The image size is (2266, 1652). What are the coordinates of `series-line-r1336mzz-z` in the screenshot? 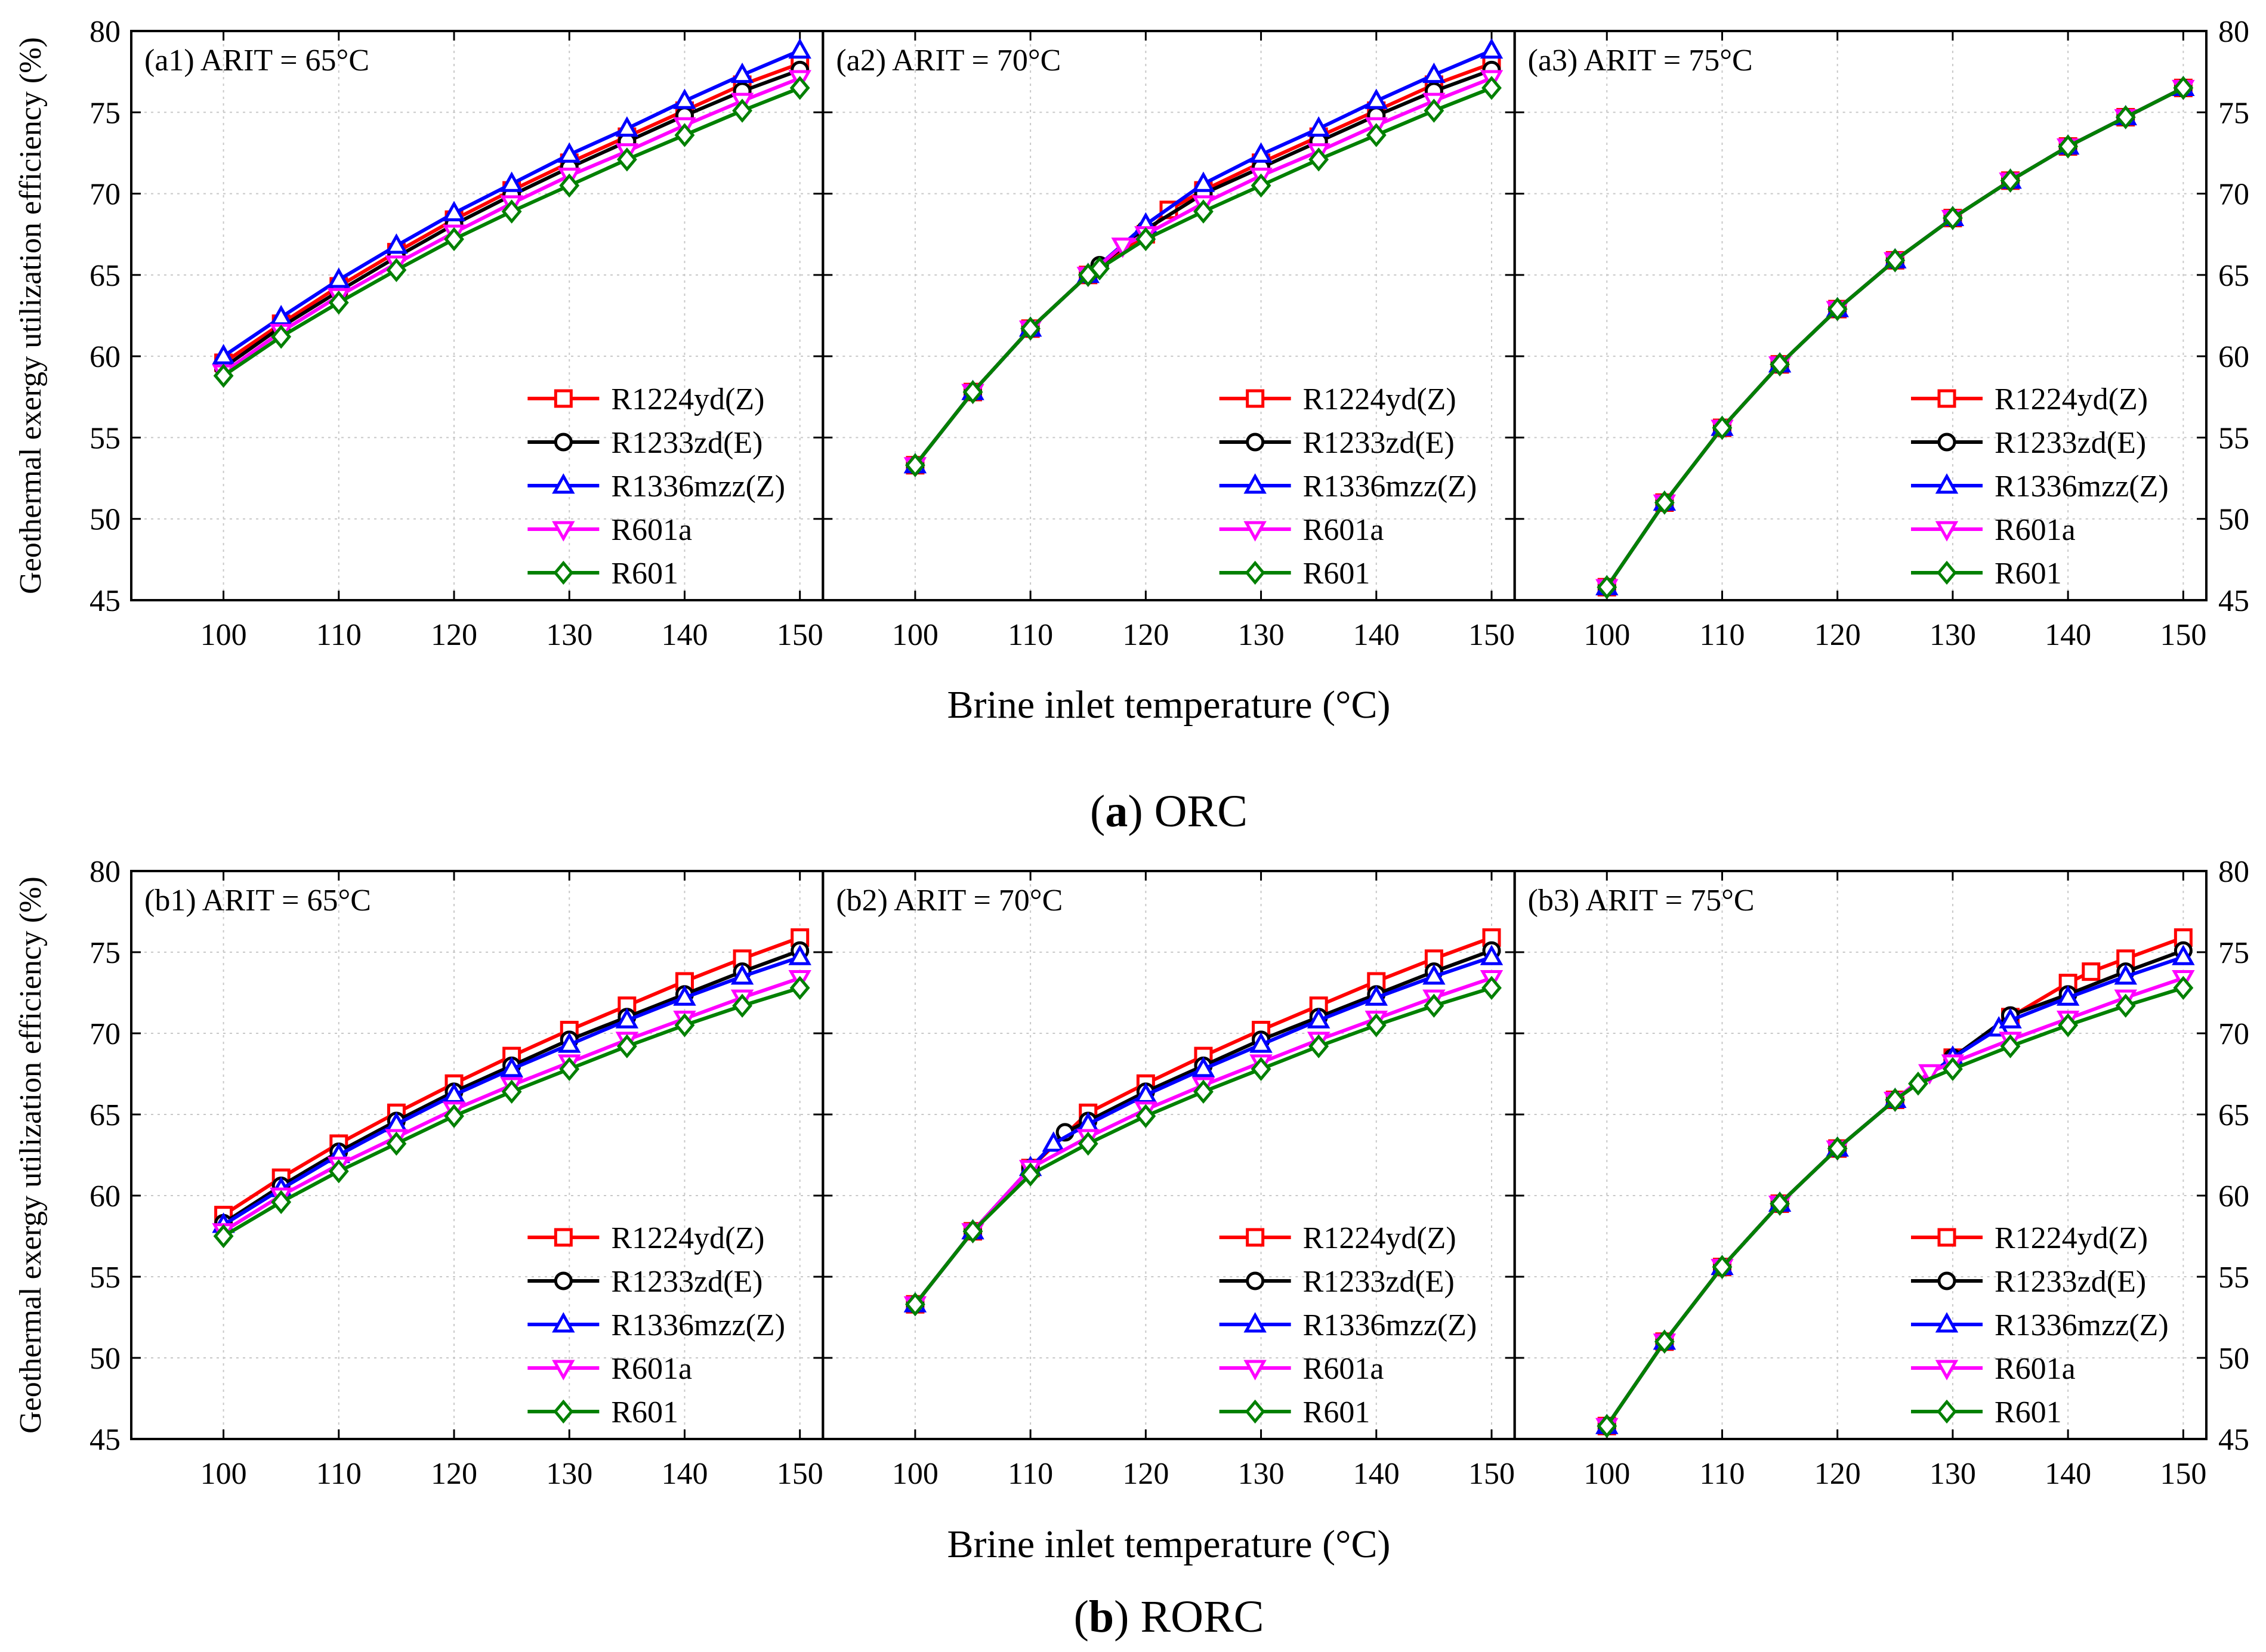 It's located at (1894, 337).